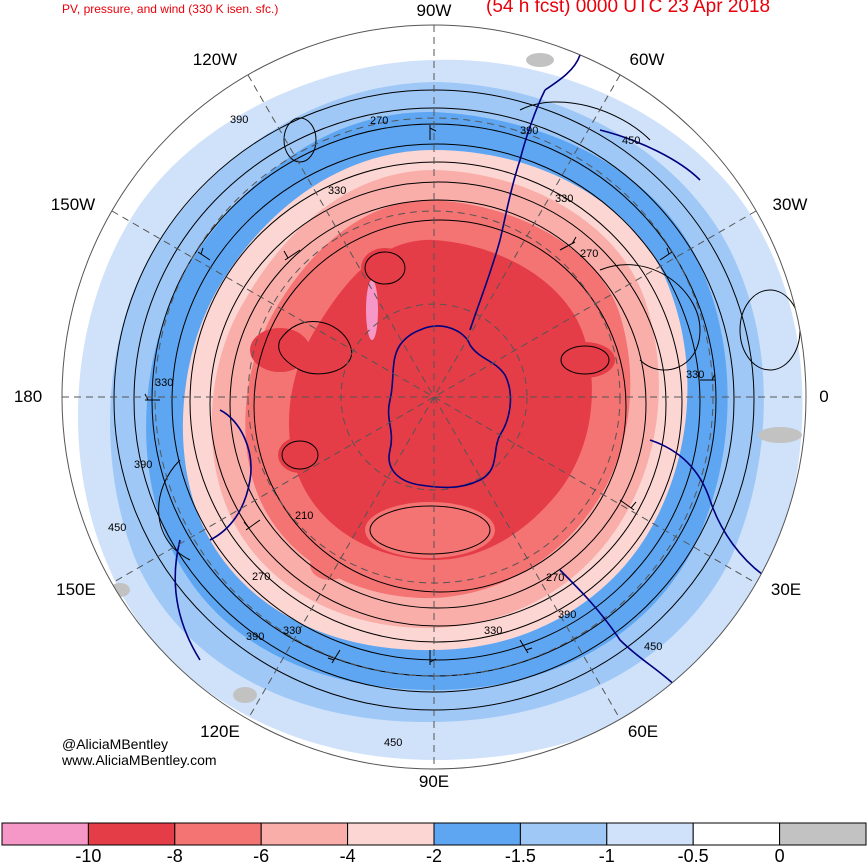  Describe the element at coordinates (28, 396) in the screenshot. I see `lon-label-180: 180` at that location.